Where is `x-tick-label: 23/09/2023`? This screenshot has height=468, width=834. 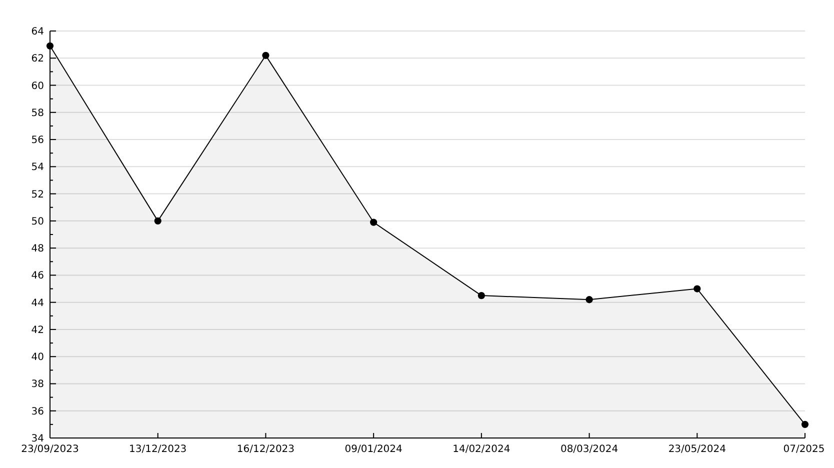
x-tick-label: 23/09/2023 is located at coordinates (50, 449).